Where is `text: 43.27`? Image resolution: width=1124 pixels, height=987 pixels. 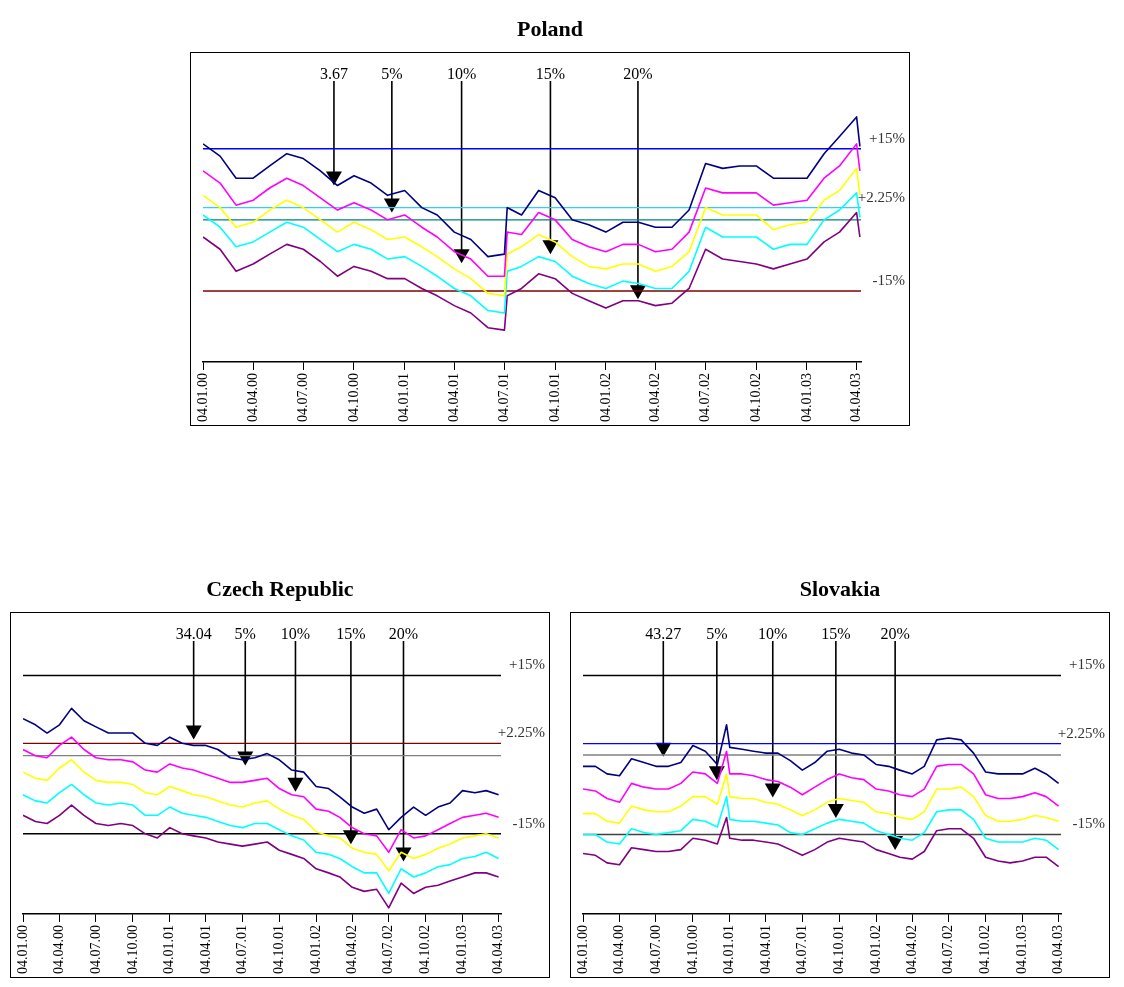 text: 43.27 is located at coordinates (663, 634).